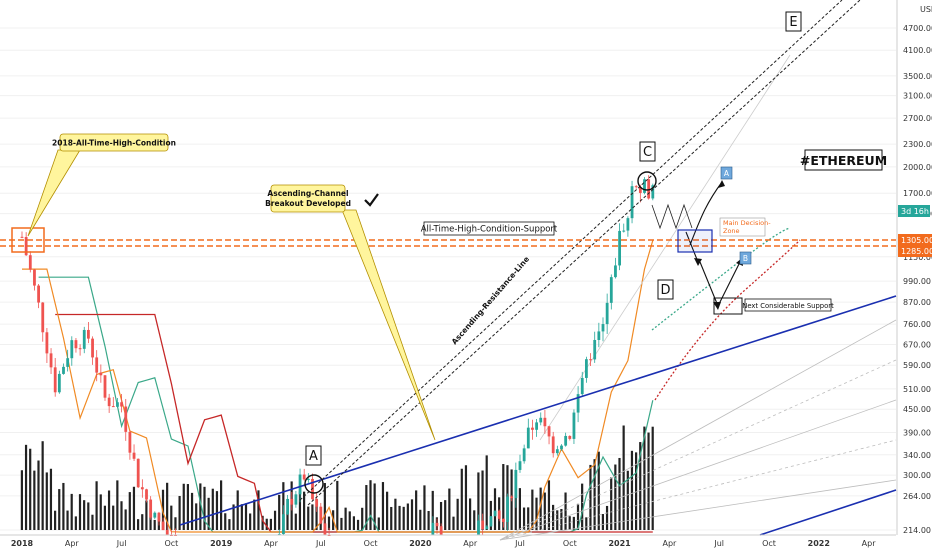  Describe the element at coordinates (917, 193) in the screenshot. I see `price-tick-label: 1700.00` at that location.